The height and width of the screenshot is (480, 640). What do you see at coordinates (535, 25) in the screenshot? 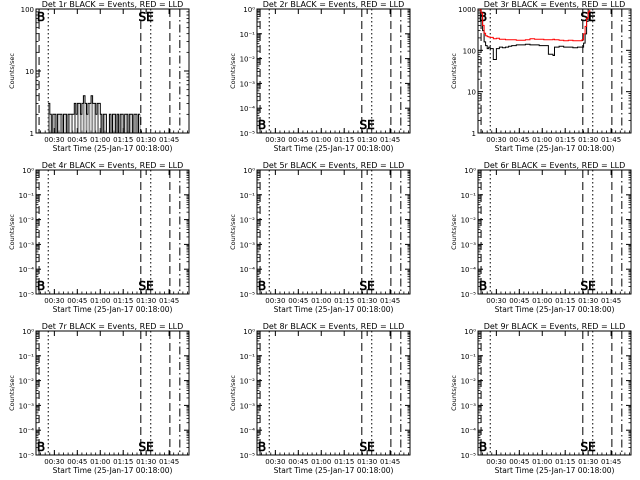
I see `series-lld` at bounding box center [535, 25].